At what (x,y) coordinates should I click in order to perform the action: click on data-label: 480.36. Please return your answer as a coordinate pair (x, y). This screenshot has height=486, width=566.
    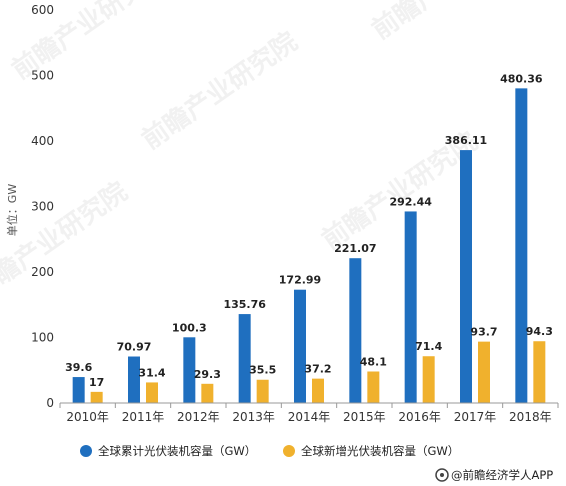
    Looking at the image, I should click on (521, 78).